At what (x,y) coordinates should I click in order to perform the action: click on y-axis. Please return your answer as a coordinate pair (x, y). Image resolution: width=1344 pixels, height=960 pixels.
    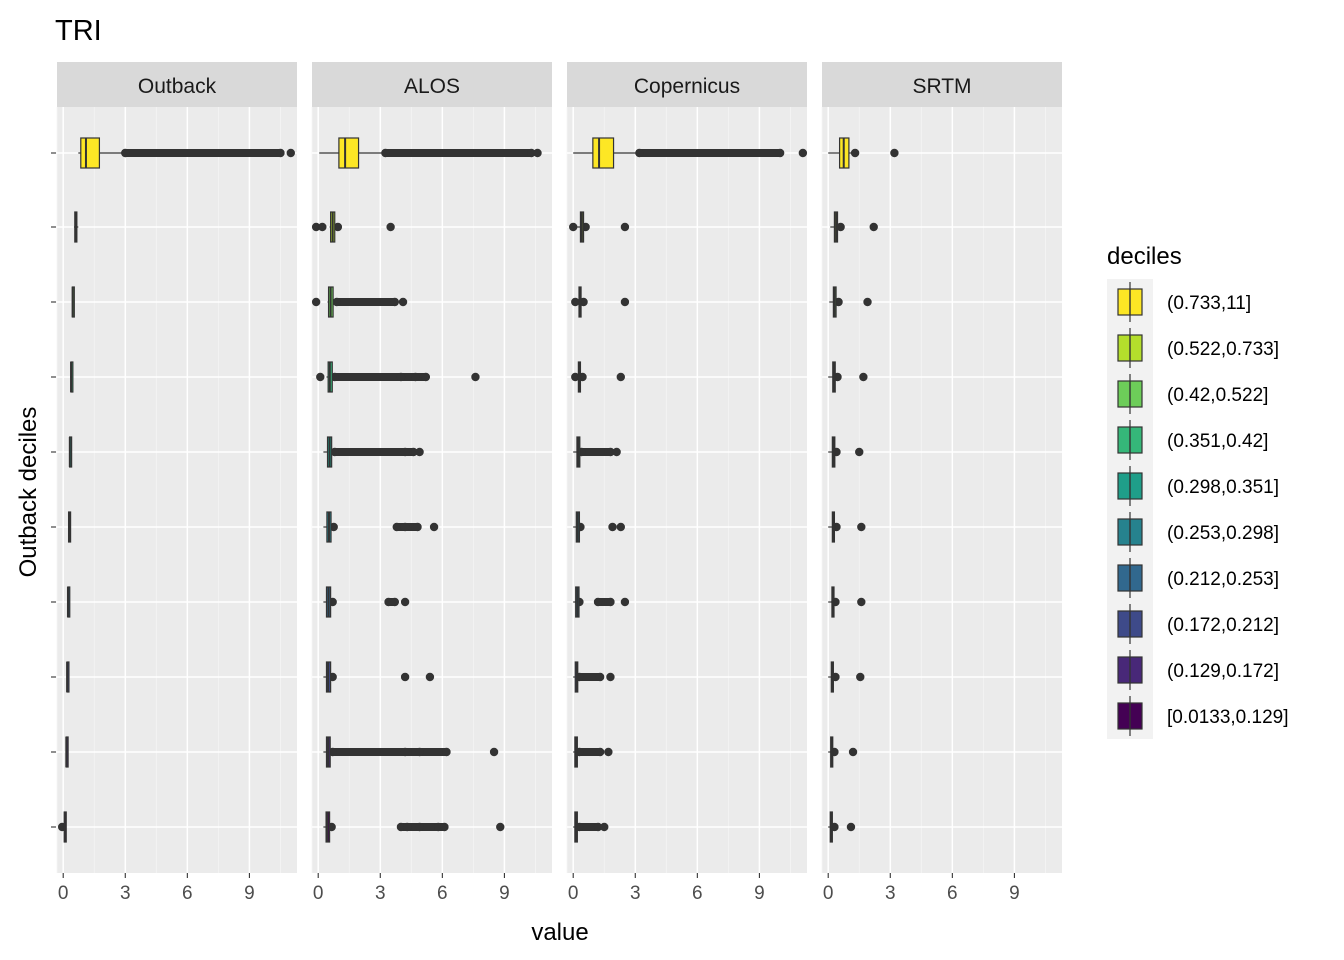
    Looking at the image, I should click on (53, 490).